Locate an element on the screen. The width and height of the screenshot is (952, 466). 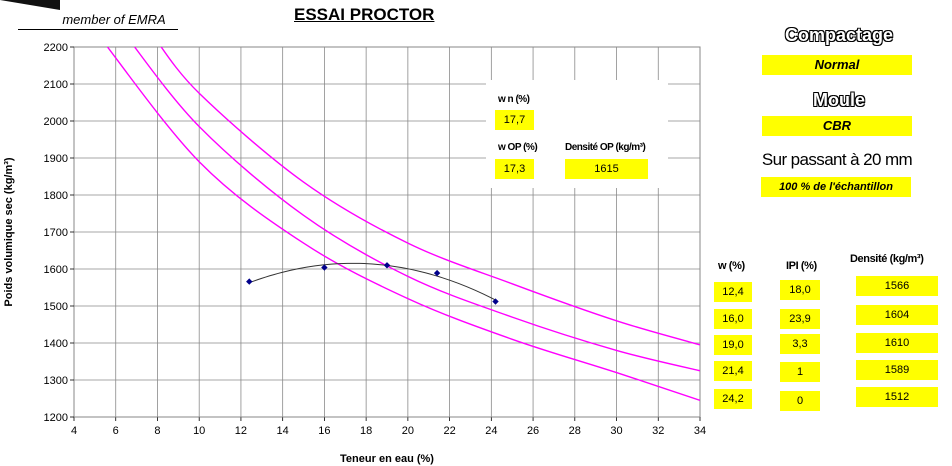
x-tick-label: 26 is located at coordinates (533, 431).